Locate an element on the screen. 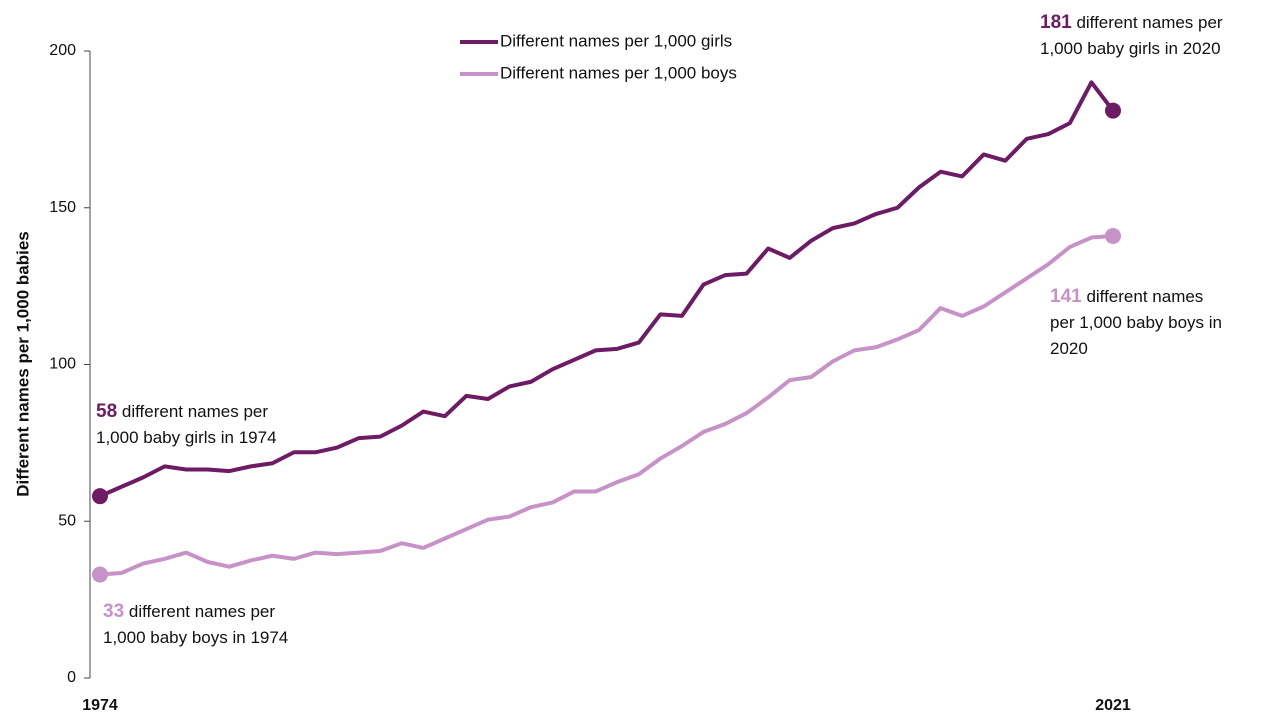 Image resolution: width=1282 pixels, height=718 pixels. y-tick-label: 0 is located at coordinates (71, 677).